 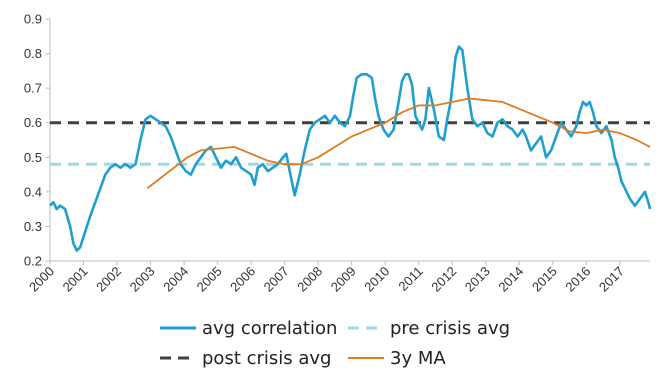 What do you see at coordinates (33, 226) in the screenshot?
I see `y-tick-label: 0.3` at bounding box center [33, 226].